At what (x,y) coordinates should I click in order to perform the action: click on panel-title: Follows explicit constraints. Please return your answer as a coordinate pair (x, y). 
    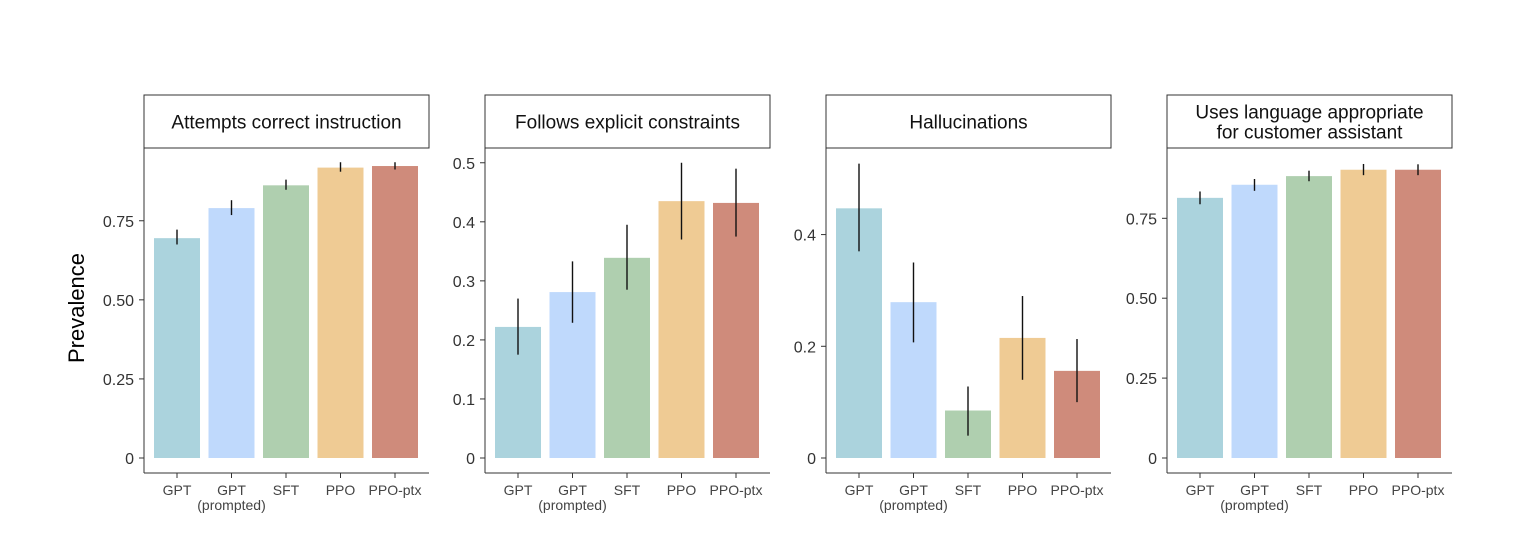
    Looking at the image, I should click on (627, 123).